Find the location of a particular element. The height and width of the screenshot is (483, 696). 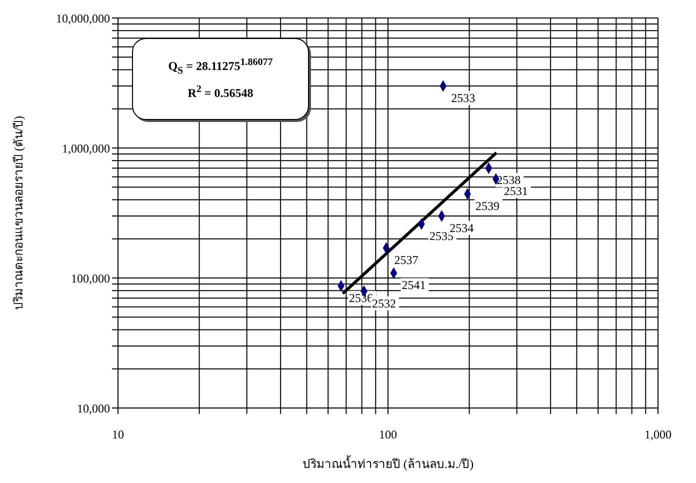

annotation: 2533 is located at coordinates (463, 97).